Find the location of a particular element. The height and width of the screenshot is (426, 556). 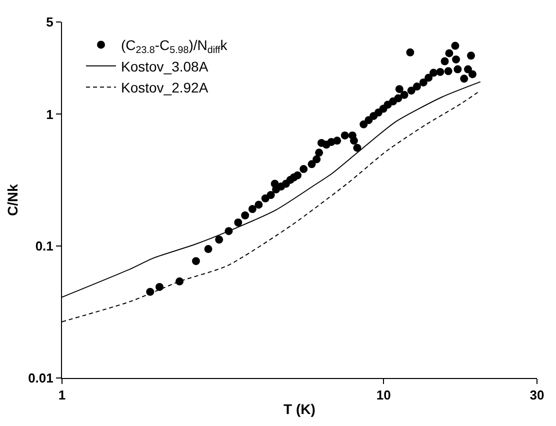

y-axis-title: C/Nk is located at coordinates (12, 200).